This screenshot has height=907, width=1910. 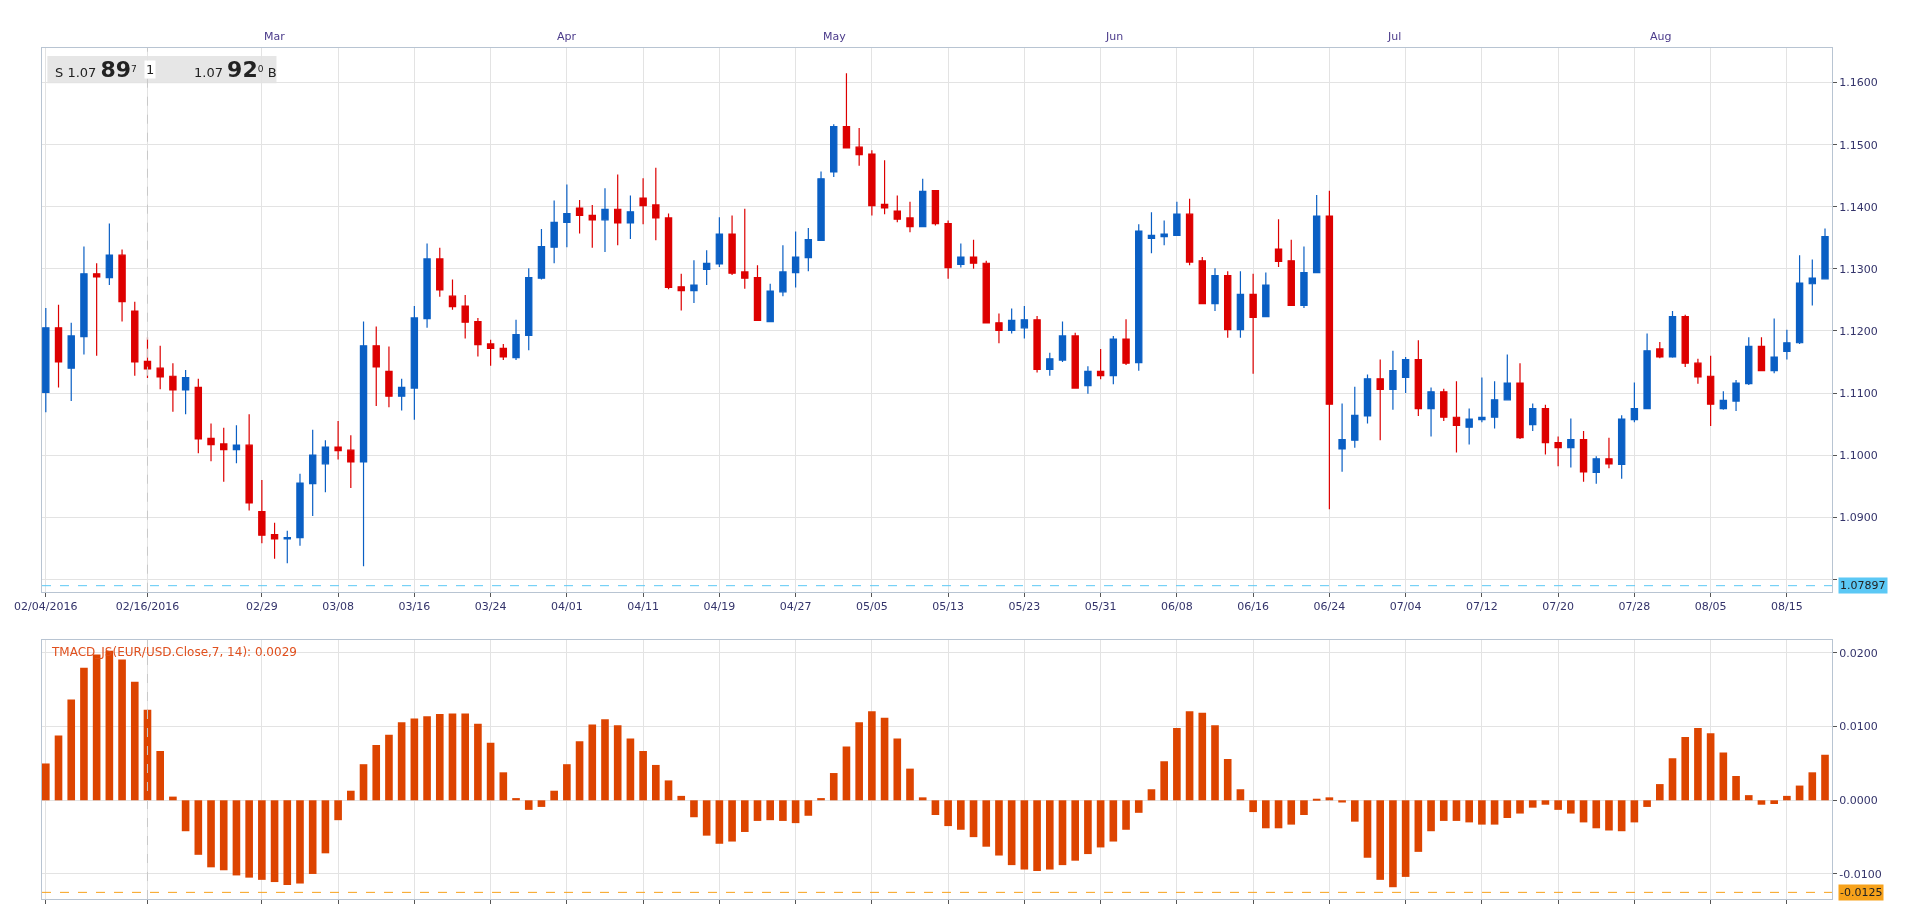 What do you see at coordinates (1405, 606) in the screenshot?
I see `x-tick-label: 07/04` at bounding box center [1405, 606].